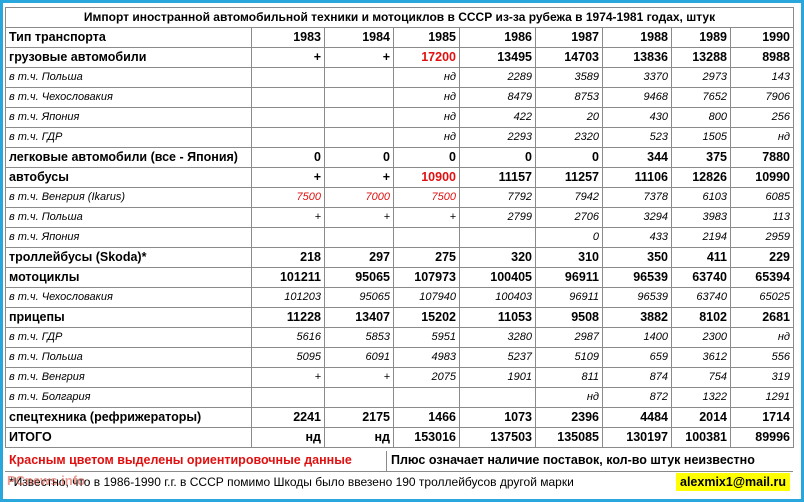 This screenshot has height=502, width=804. What do you see at coordinates (569, 357) in the screenshot?
I see `table-cell: 5109` at bounding box center [569, 357].